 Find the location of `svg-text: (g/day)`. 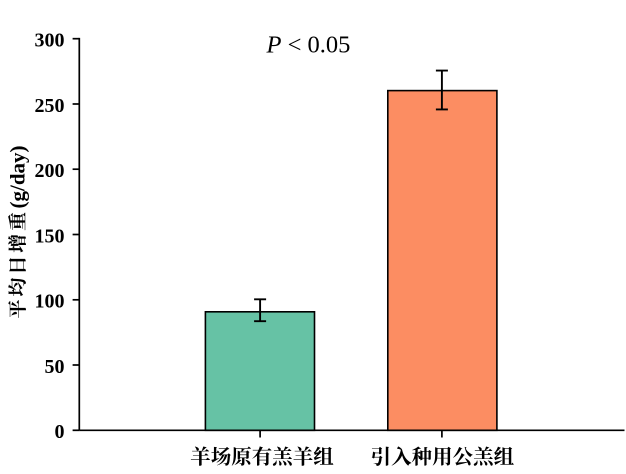

svg-text: (g/day) is located at coordinates (17, 176).